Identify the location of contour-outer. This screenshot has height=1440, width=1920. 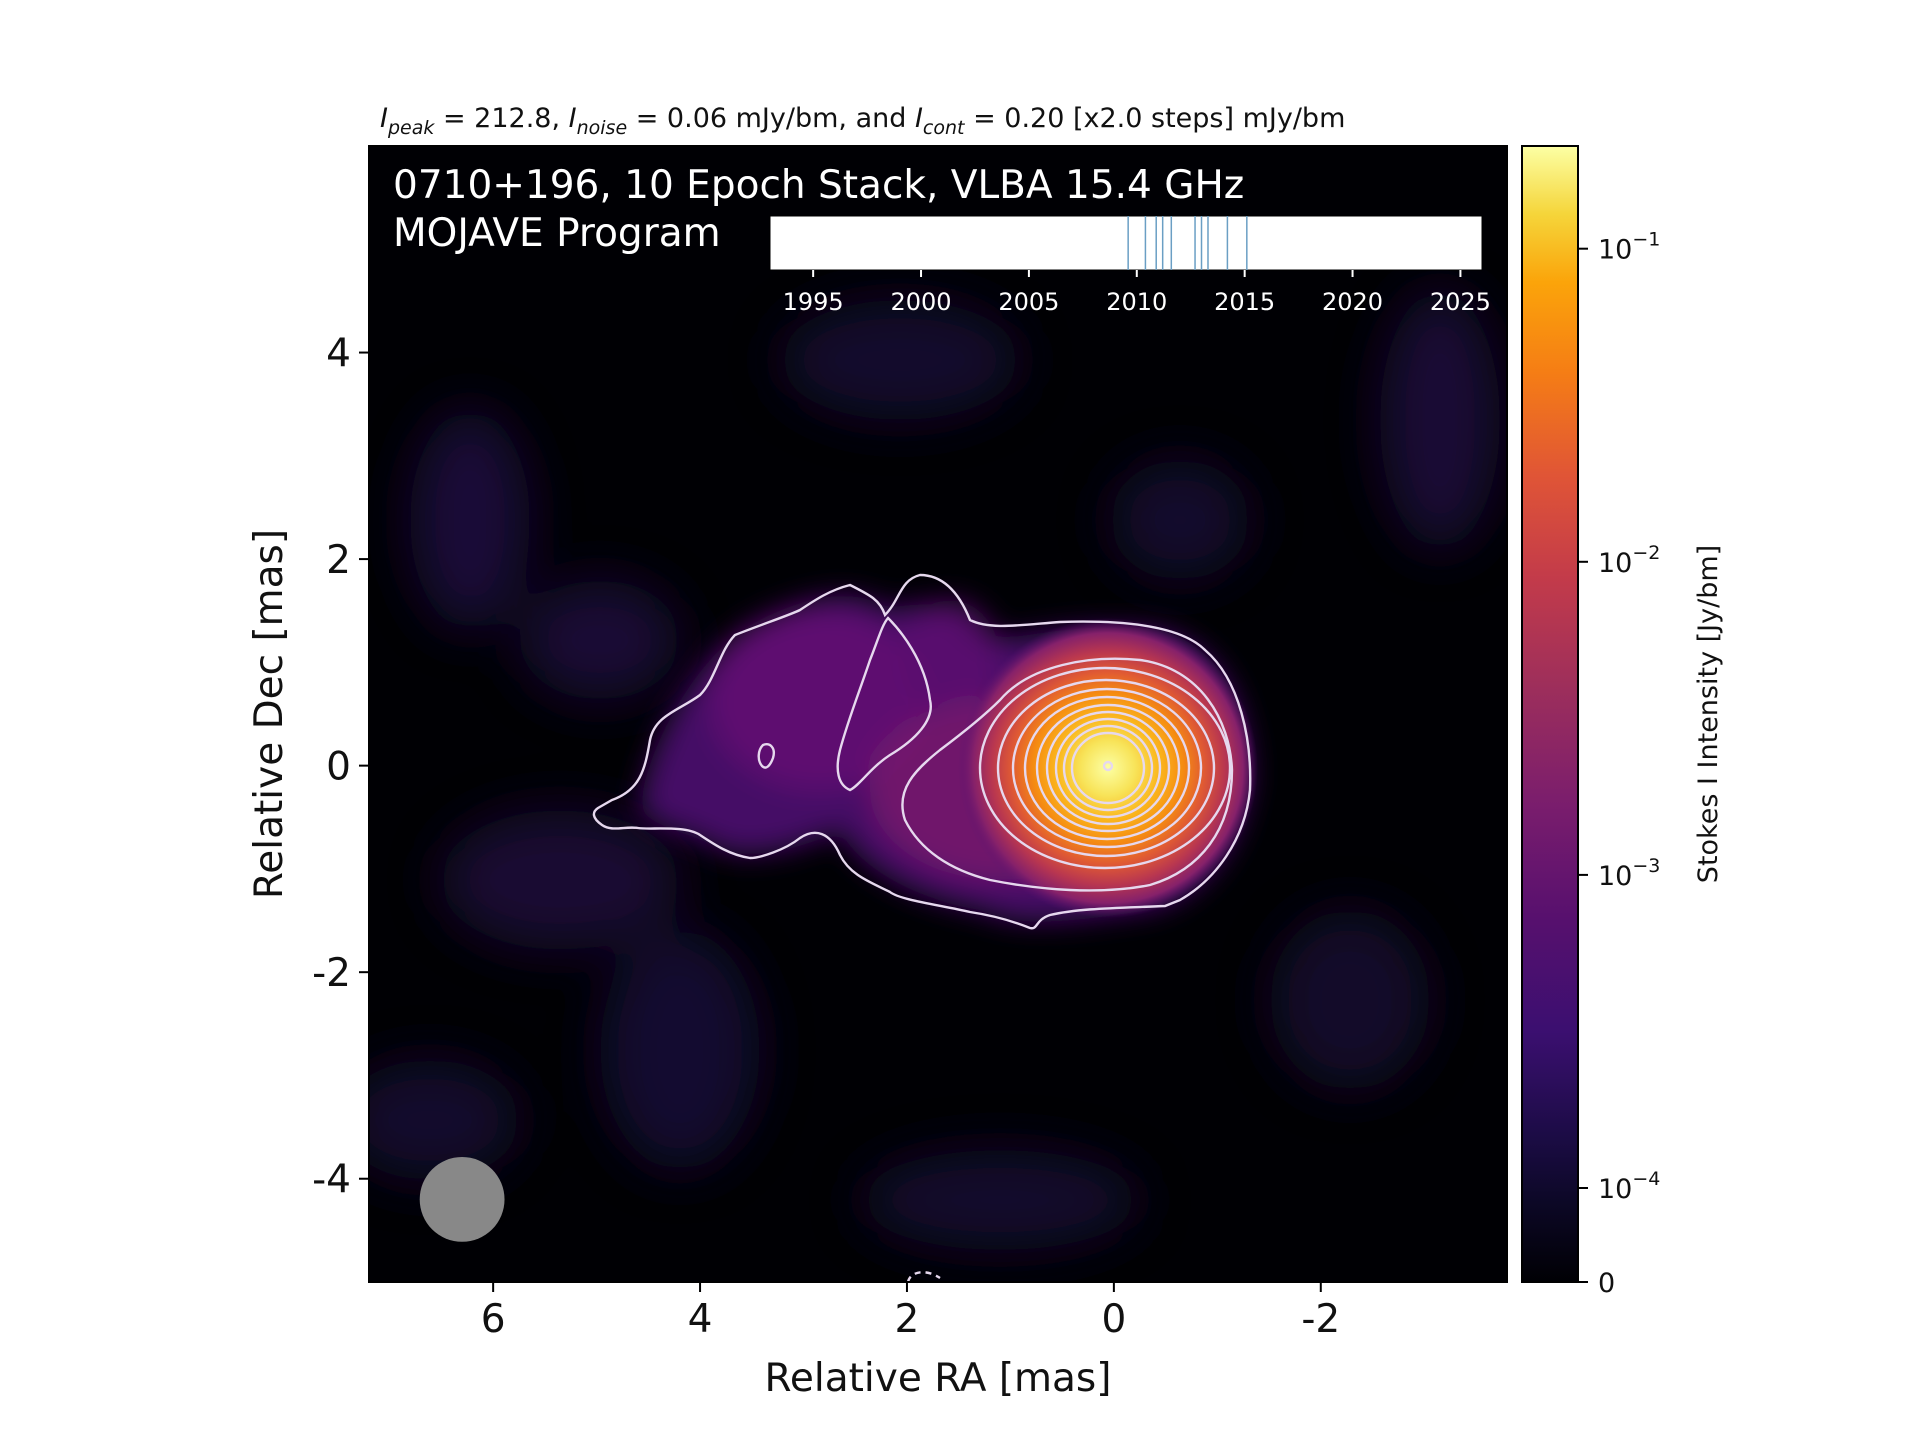
(922, 751).